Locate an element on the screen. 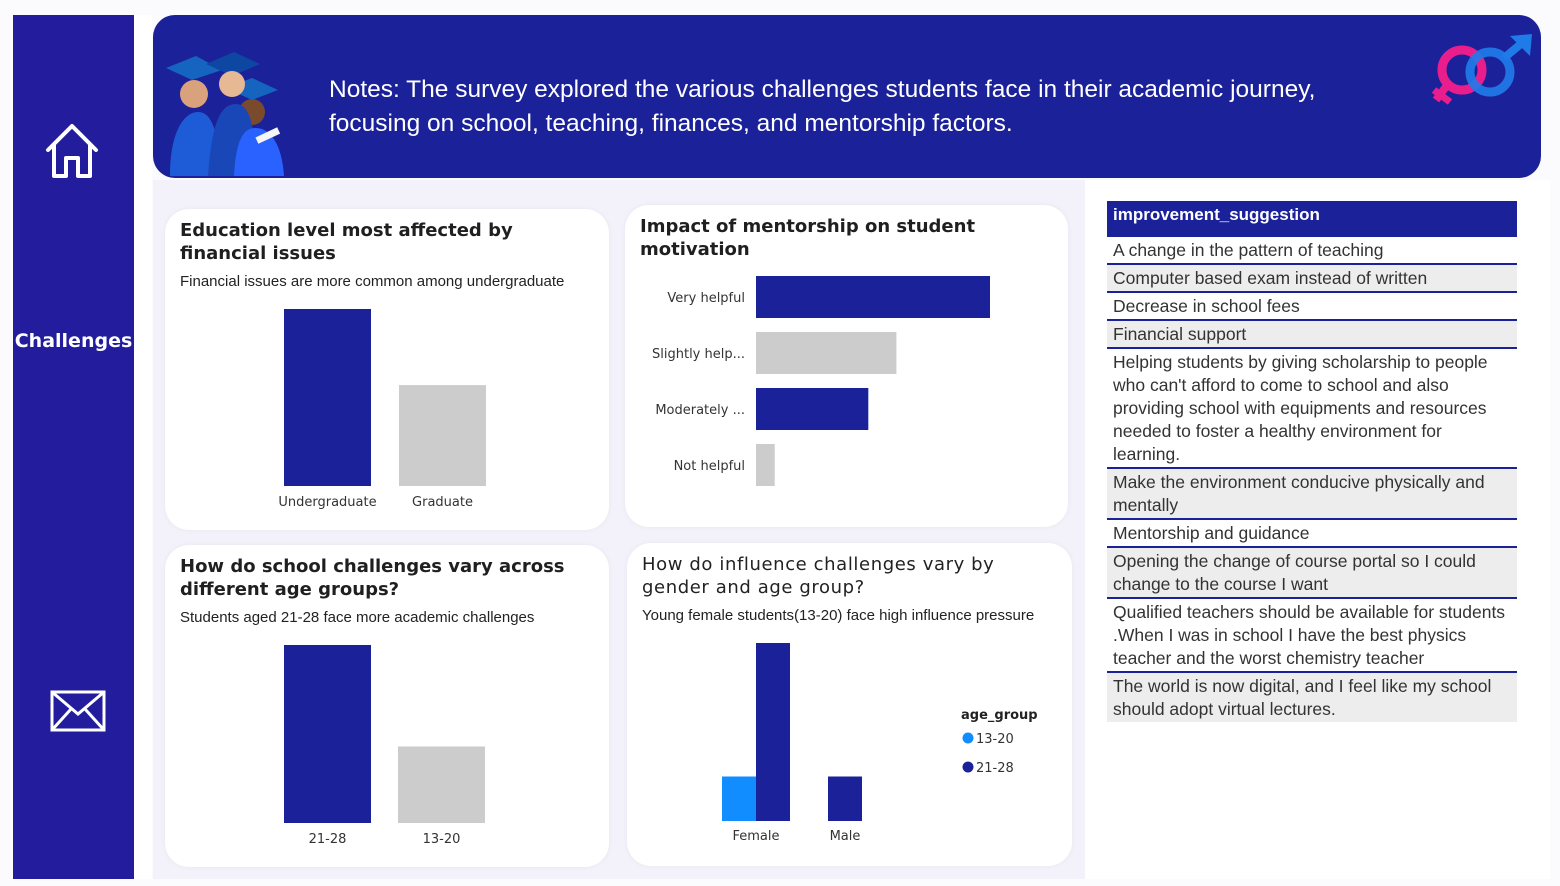  influence-chart: Female Male age_group 13-20 21-28 is located at coordinates (880, 743).